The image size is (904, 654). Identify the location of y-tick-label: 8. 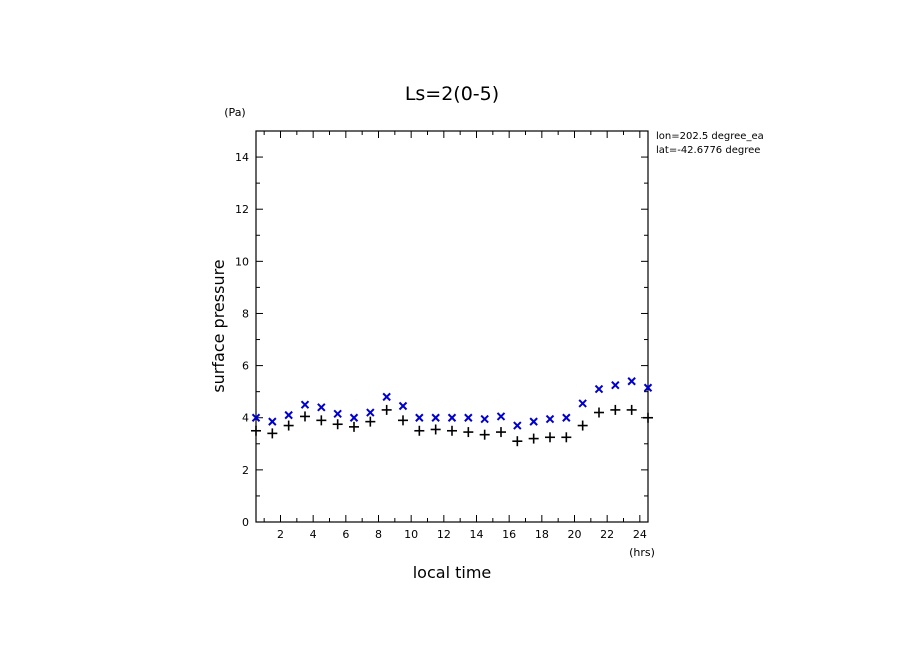
(245, 313).